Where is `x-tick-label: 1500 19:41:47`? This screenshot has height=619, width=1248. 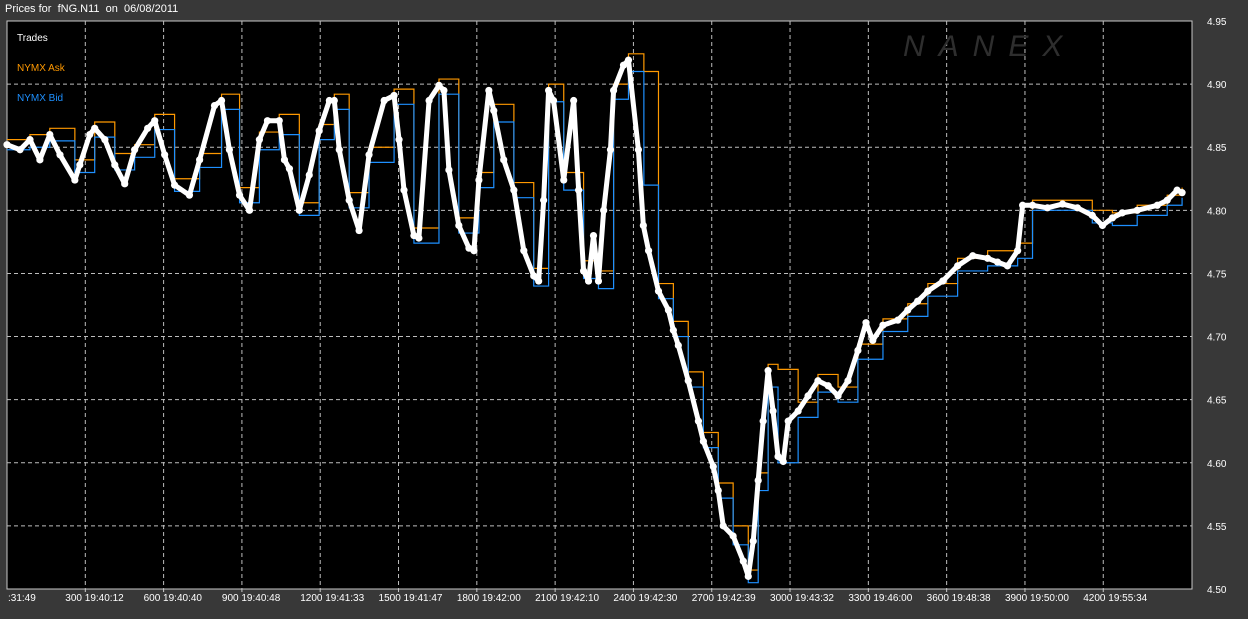 x-tick-label: 1500 19:41:47 is located at coordinates (411, 598).